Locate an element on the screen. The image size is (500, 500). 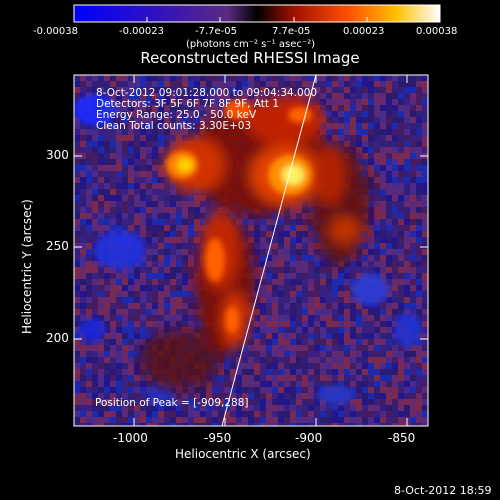
colorbar-tick-label: 0.00023 is located at coordinates (364, 31).